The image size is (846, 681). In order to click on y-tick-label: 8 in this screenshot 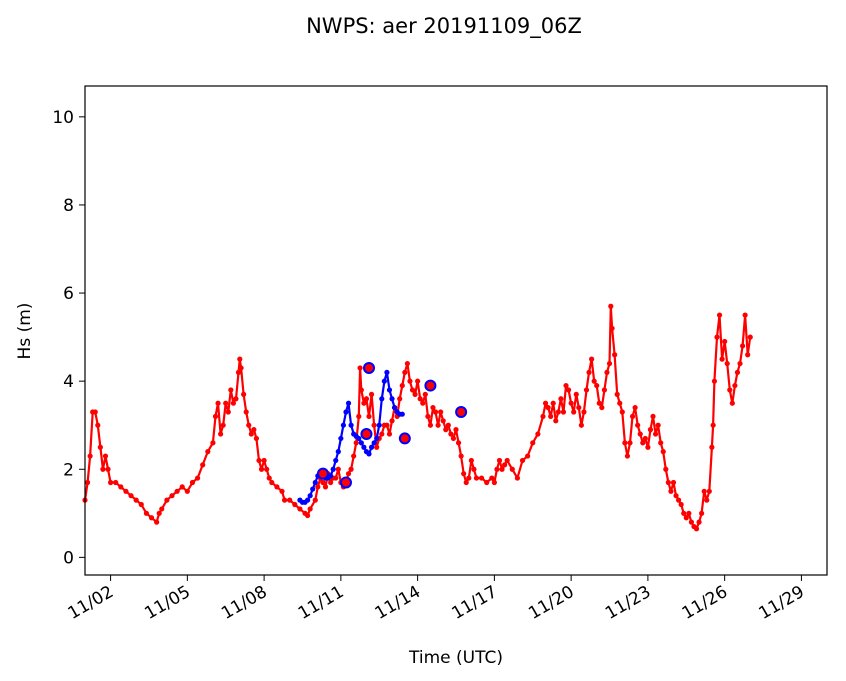, I will do `click(68, 206)`.